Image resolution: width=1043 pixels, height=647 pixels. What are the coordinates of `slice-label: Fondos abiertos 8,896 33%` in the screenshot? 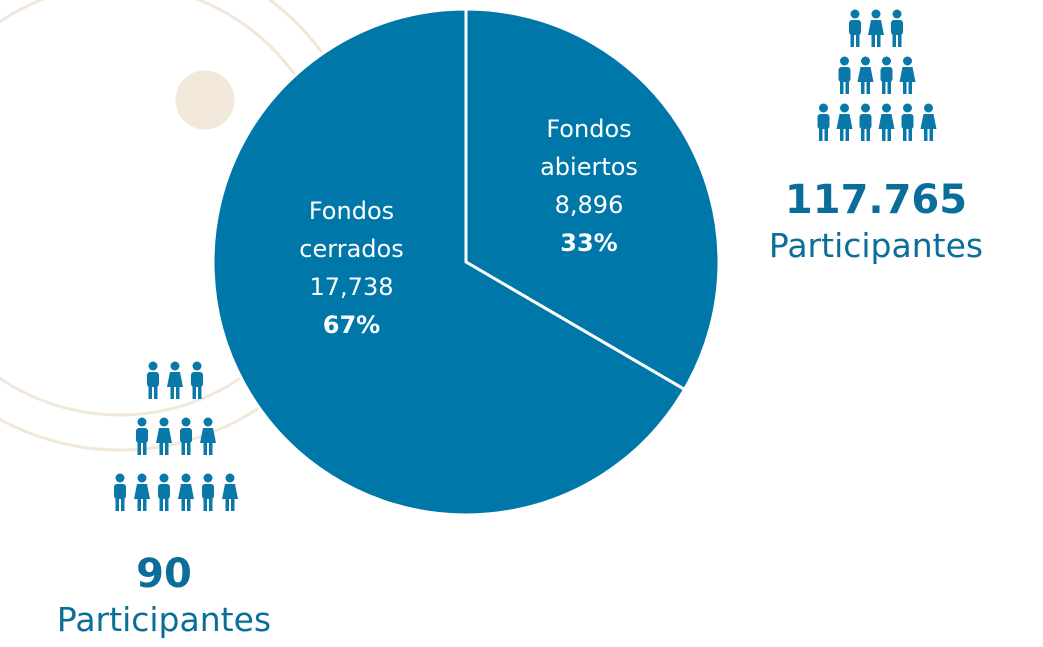 It's located at (589, 186).